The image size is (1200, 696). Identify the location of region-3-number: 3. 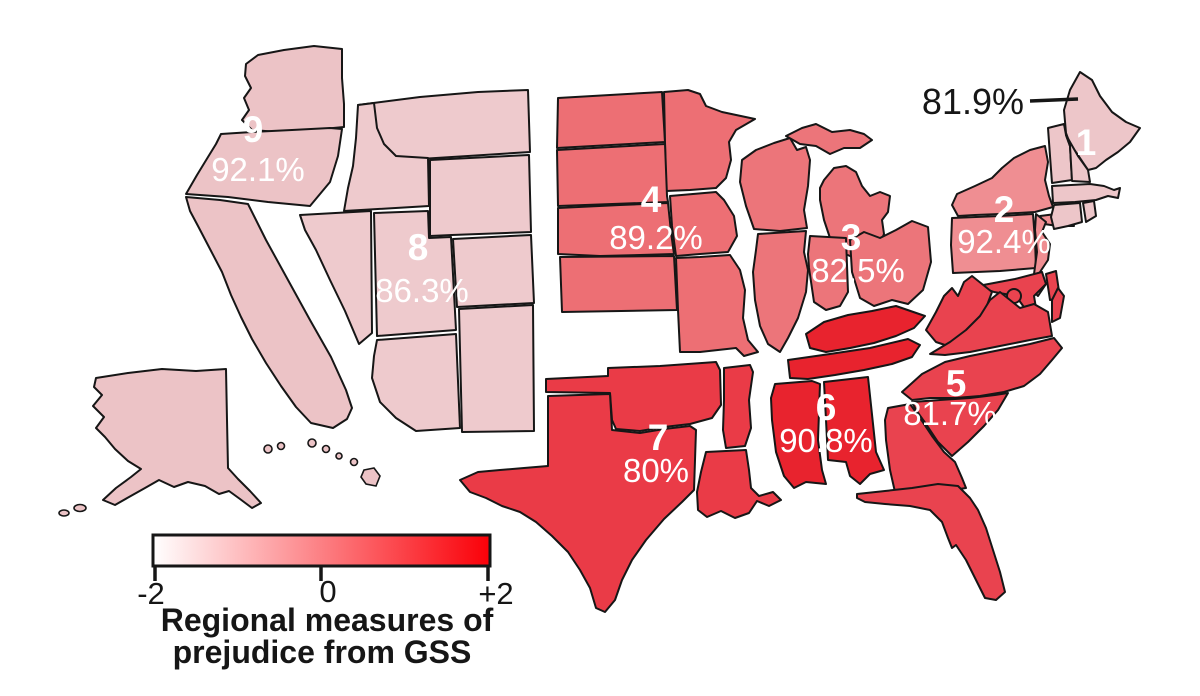
(851, 237).